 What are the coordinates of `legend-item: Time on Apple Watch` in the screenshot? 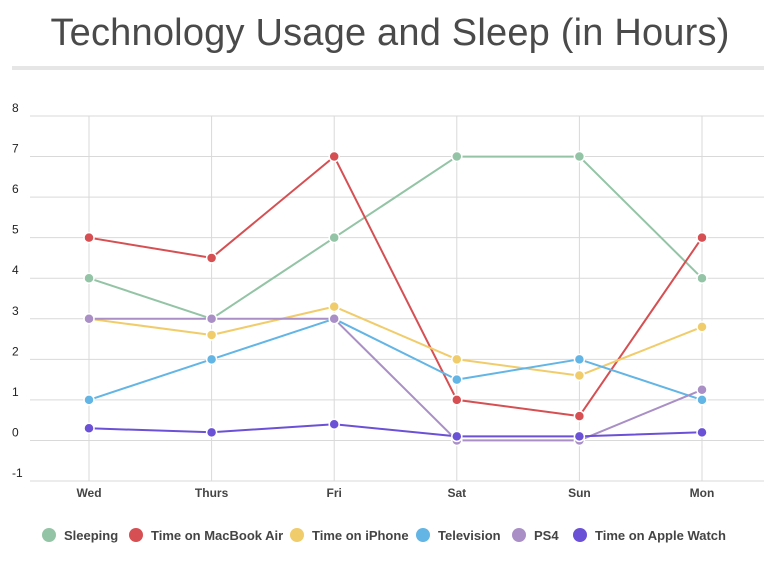 It's located at (649, 535).